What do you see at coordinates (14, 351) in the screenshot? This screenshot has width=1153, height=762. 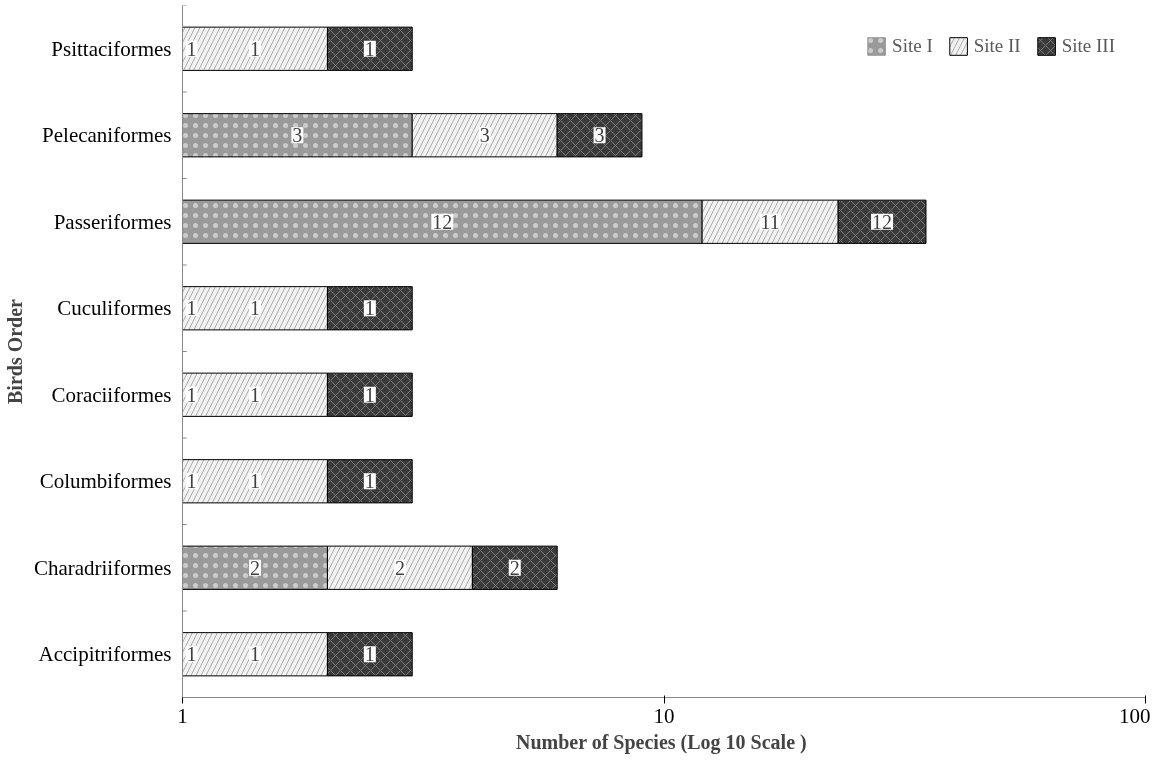 I see `y-axis-title: Birds Order` at bounding box center [14, 351].